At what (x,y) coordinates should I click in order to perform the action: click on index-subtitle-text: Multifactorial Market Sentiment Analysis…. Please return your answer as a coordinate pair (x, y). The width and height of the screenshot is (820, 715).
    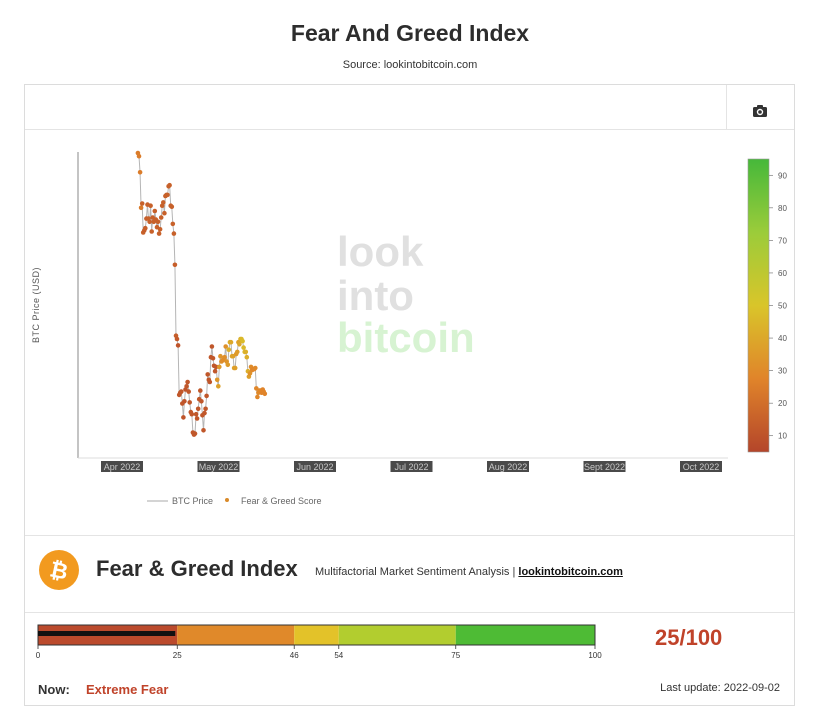
    Looking at the image, I should click on (417, 572).